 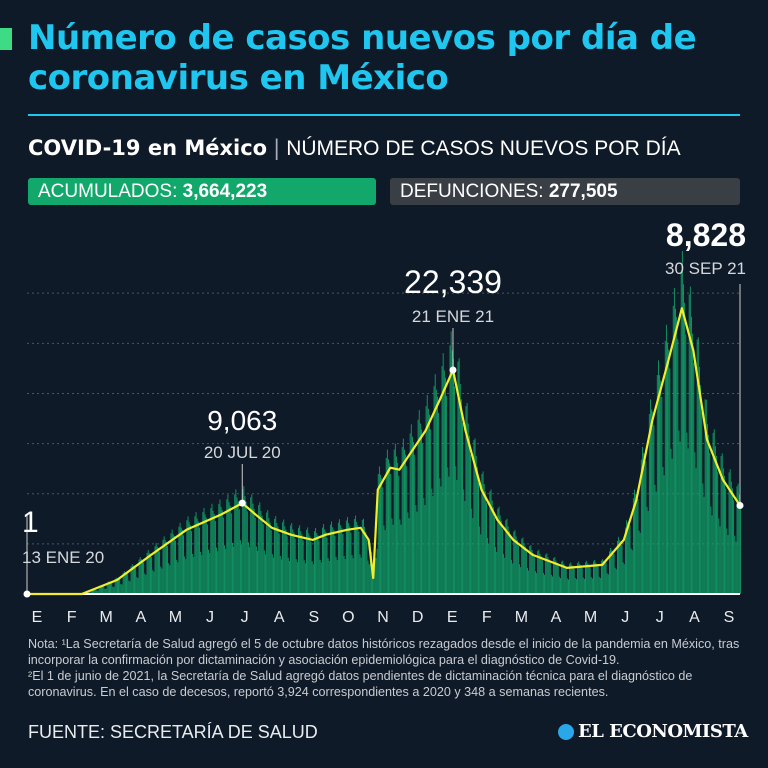 I want to click on month-tick-label: J, so click(x=625, y=617).